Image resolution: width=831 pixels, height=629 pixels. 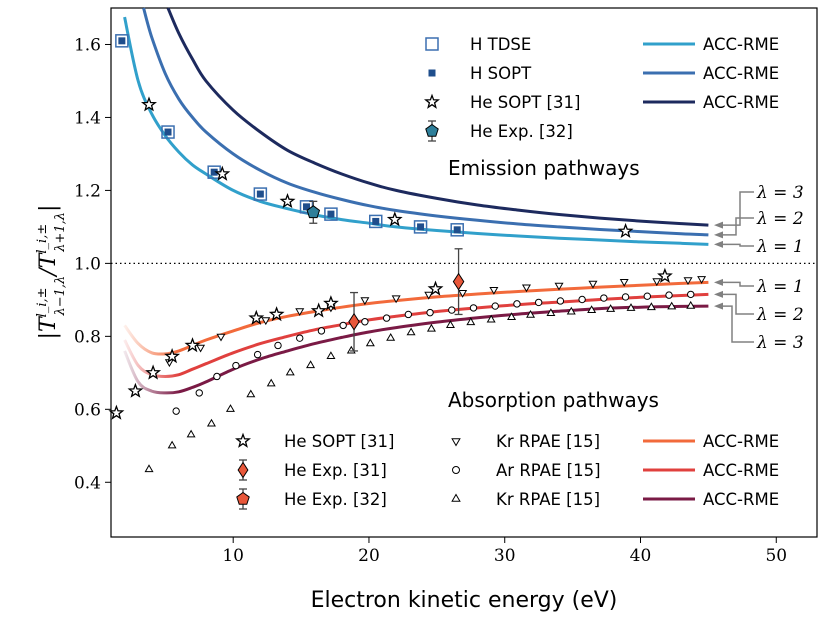 I want to click on absorption-lambda-label: λ = 2, so click(x=780, y=315).